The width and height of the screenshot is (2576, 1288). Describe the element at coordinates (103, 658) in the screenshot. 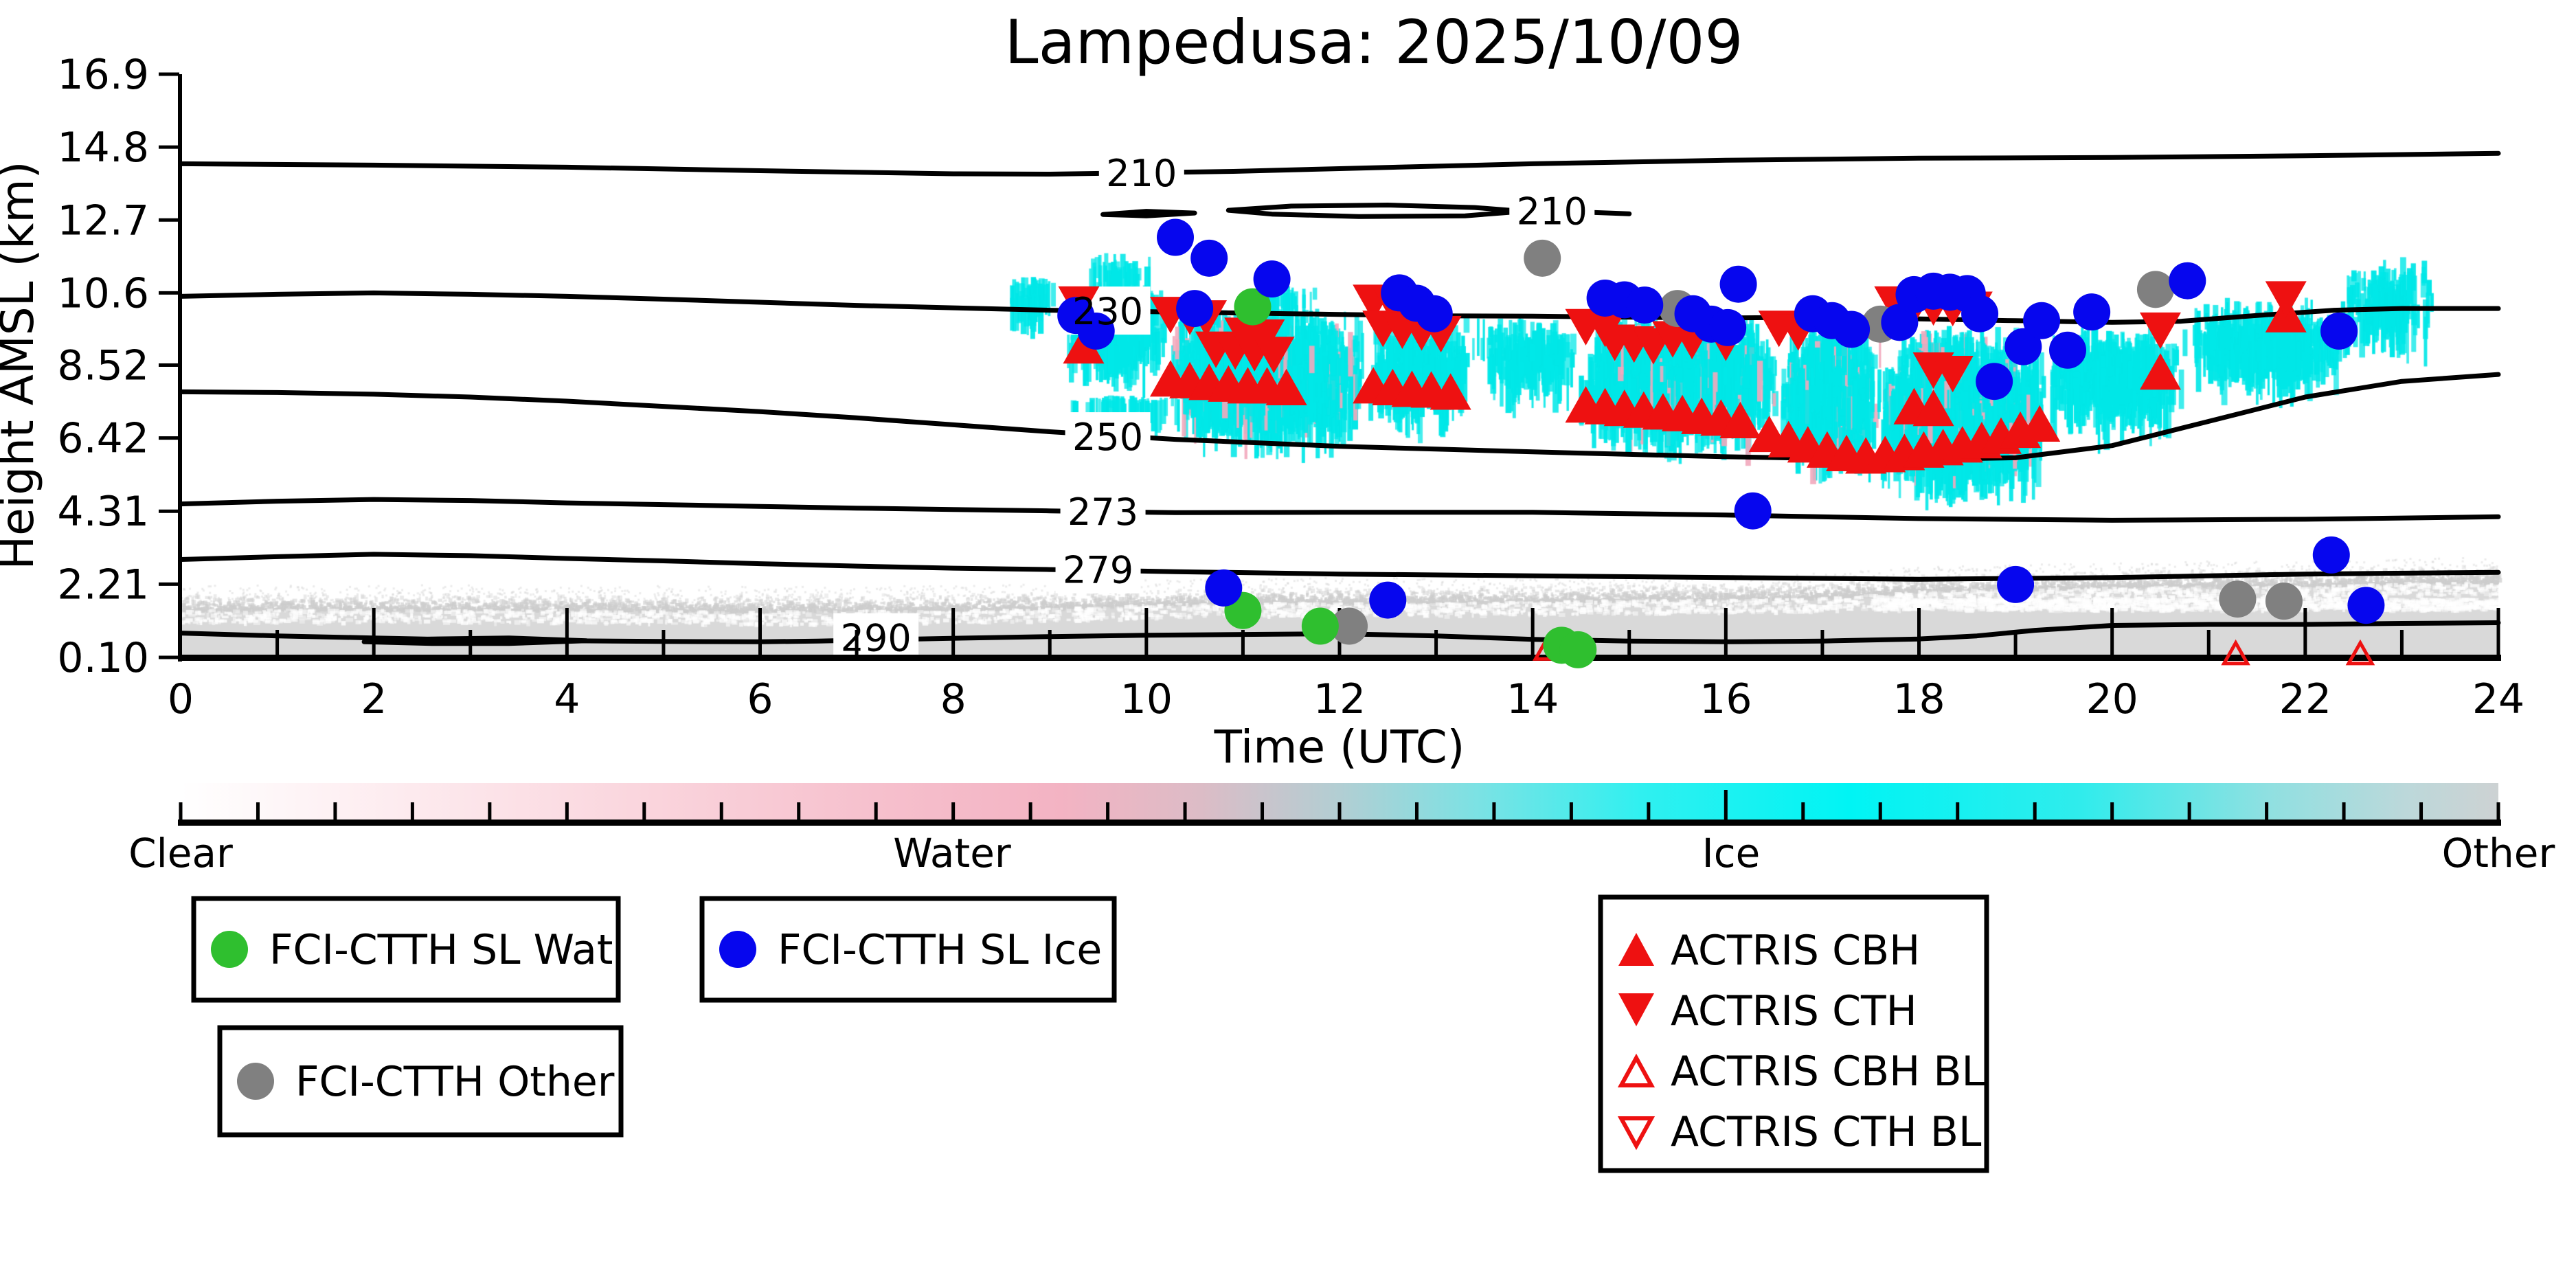

I see `y-tick-label: 0.10` at that location.